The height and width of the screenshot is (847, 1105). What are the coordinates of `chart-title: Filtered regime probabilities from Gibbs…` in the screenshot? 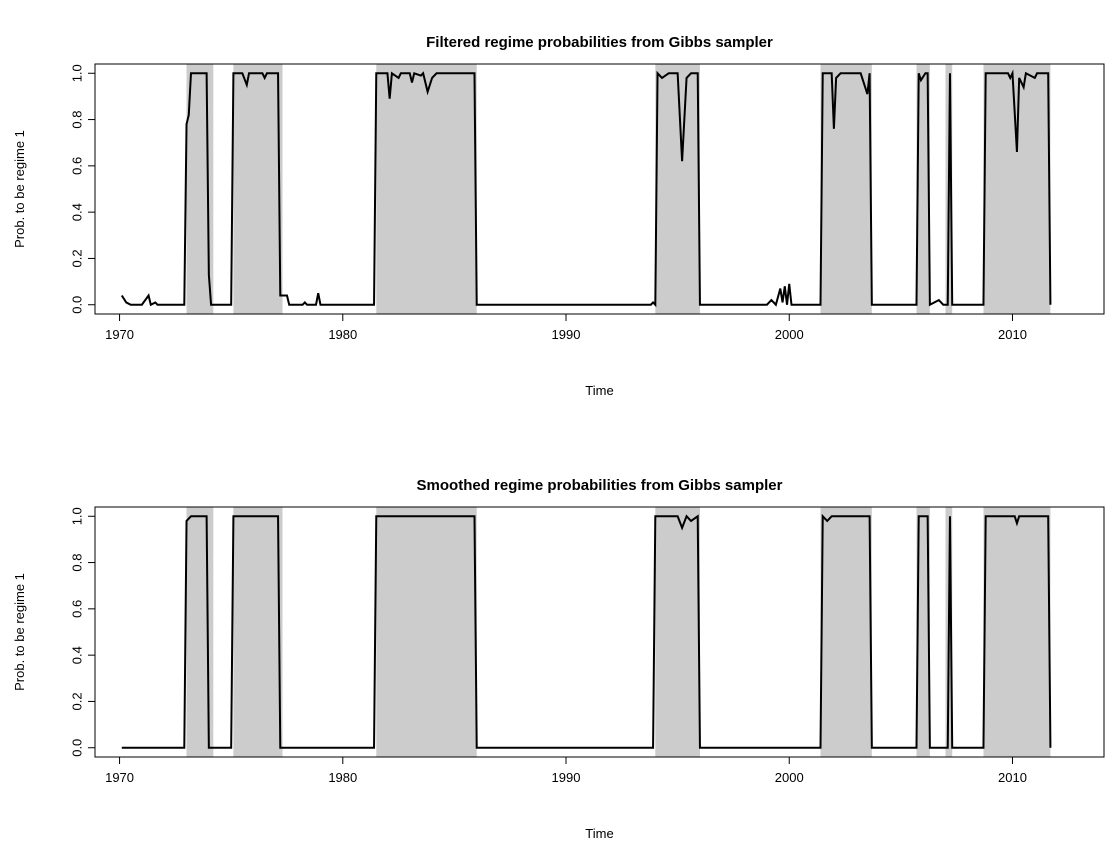 It's located at (599, 42).